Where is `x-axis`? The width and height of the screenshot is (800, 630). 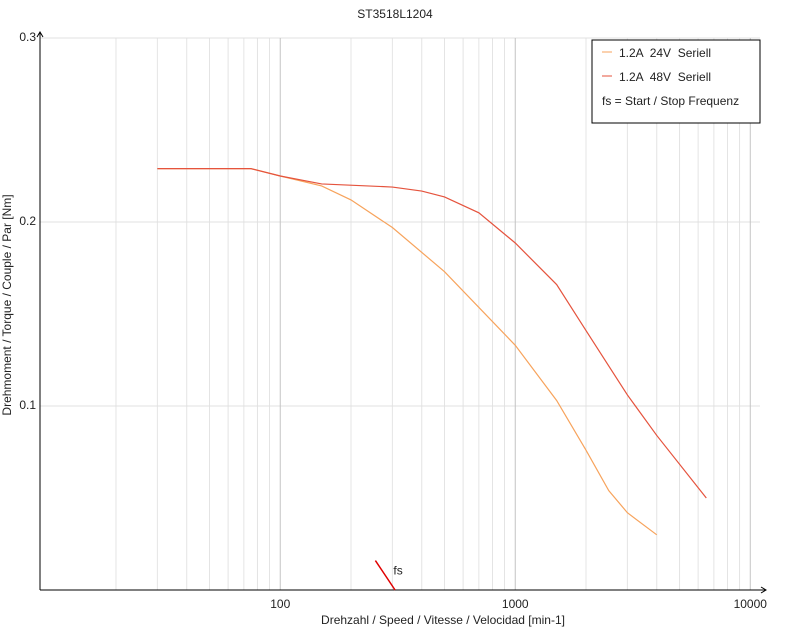 x-axis is located at coordinates (403, 590).